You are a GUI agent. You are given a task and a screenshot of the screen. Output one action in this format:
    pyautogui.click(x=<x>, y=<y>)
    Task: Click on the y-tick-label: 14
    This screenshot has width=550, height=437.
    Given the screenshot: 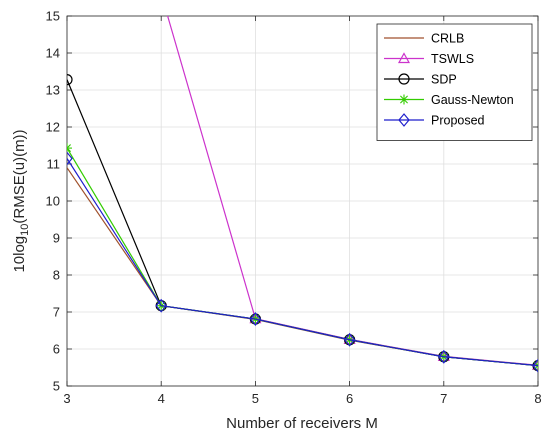 What is the action you would take?
    pyautogui.click(x=53, y=53)
    